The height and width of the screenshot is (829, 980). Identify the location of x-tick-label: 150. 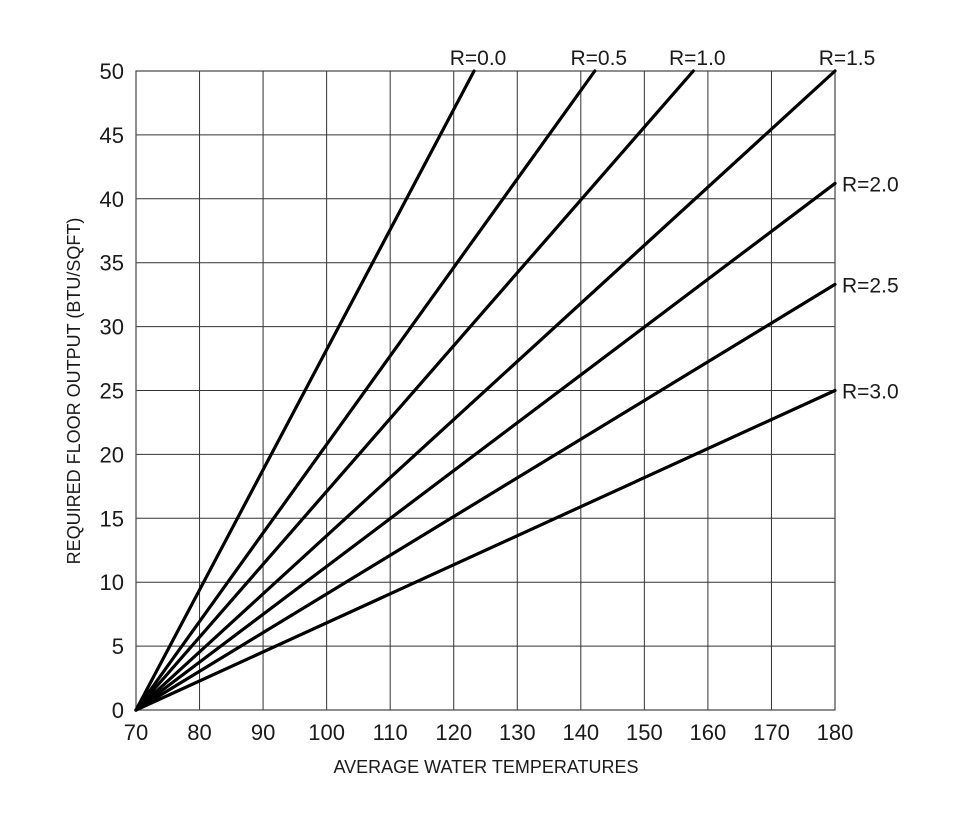
(644, 732).